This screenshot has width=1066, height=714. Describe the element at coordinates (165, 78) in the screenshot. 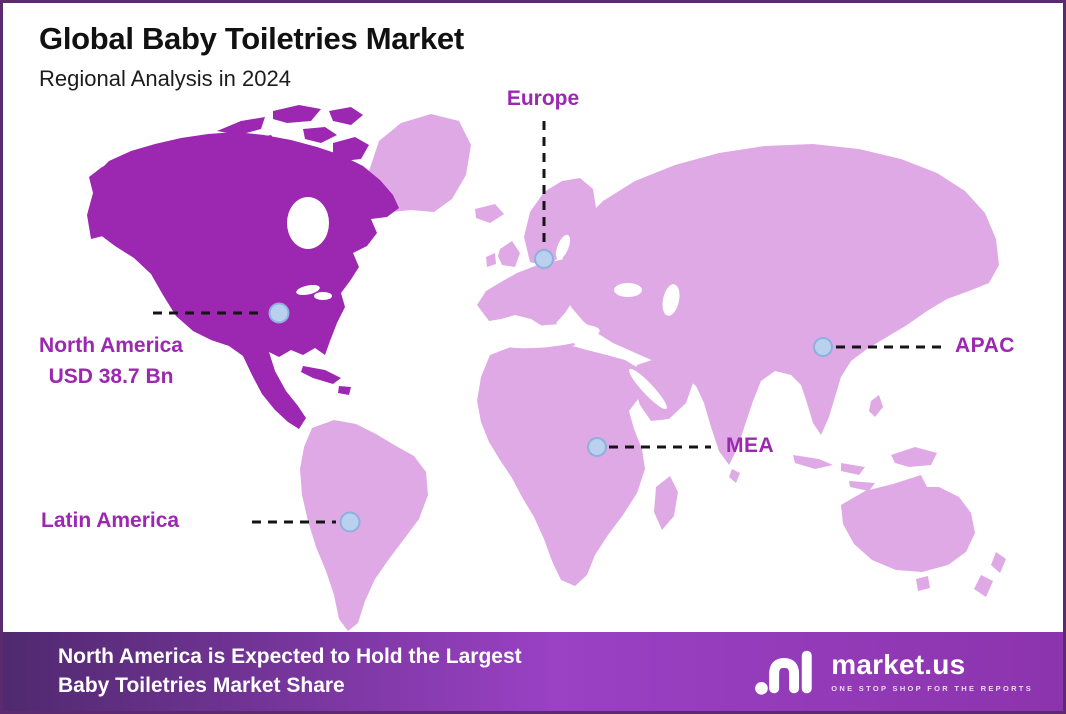

I see `page-subtitle: Regional Analysis in 2024` at that location.